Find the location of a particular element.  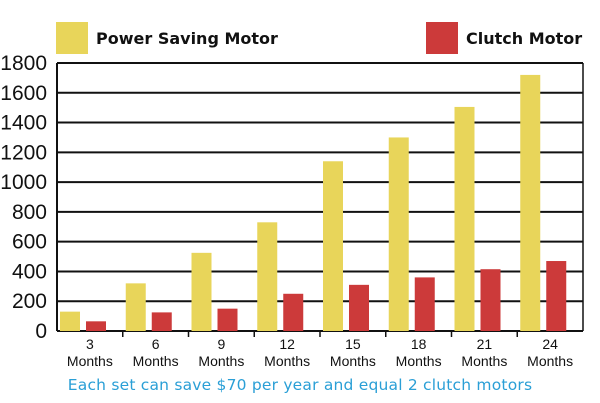

legend-swatch-clutch is located at coordinates (442, 38).